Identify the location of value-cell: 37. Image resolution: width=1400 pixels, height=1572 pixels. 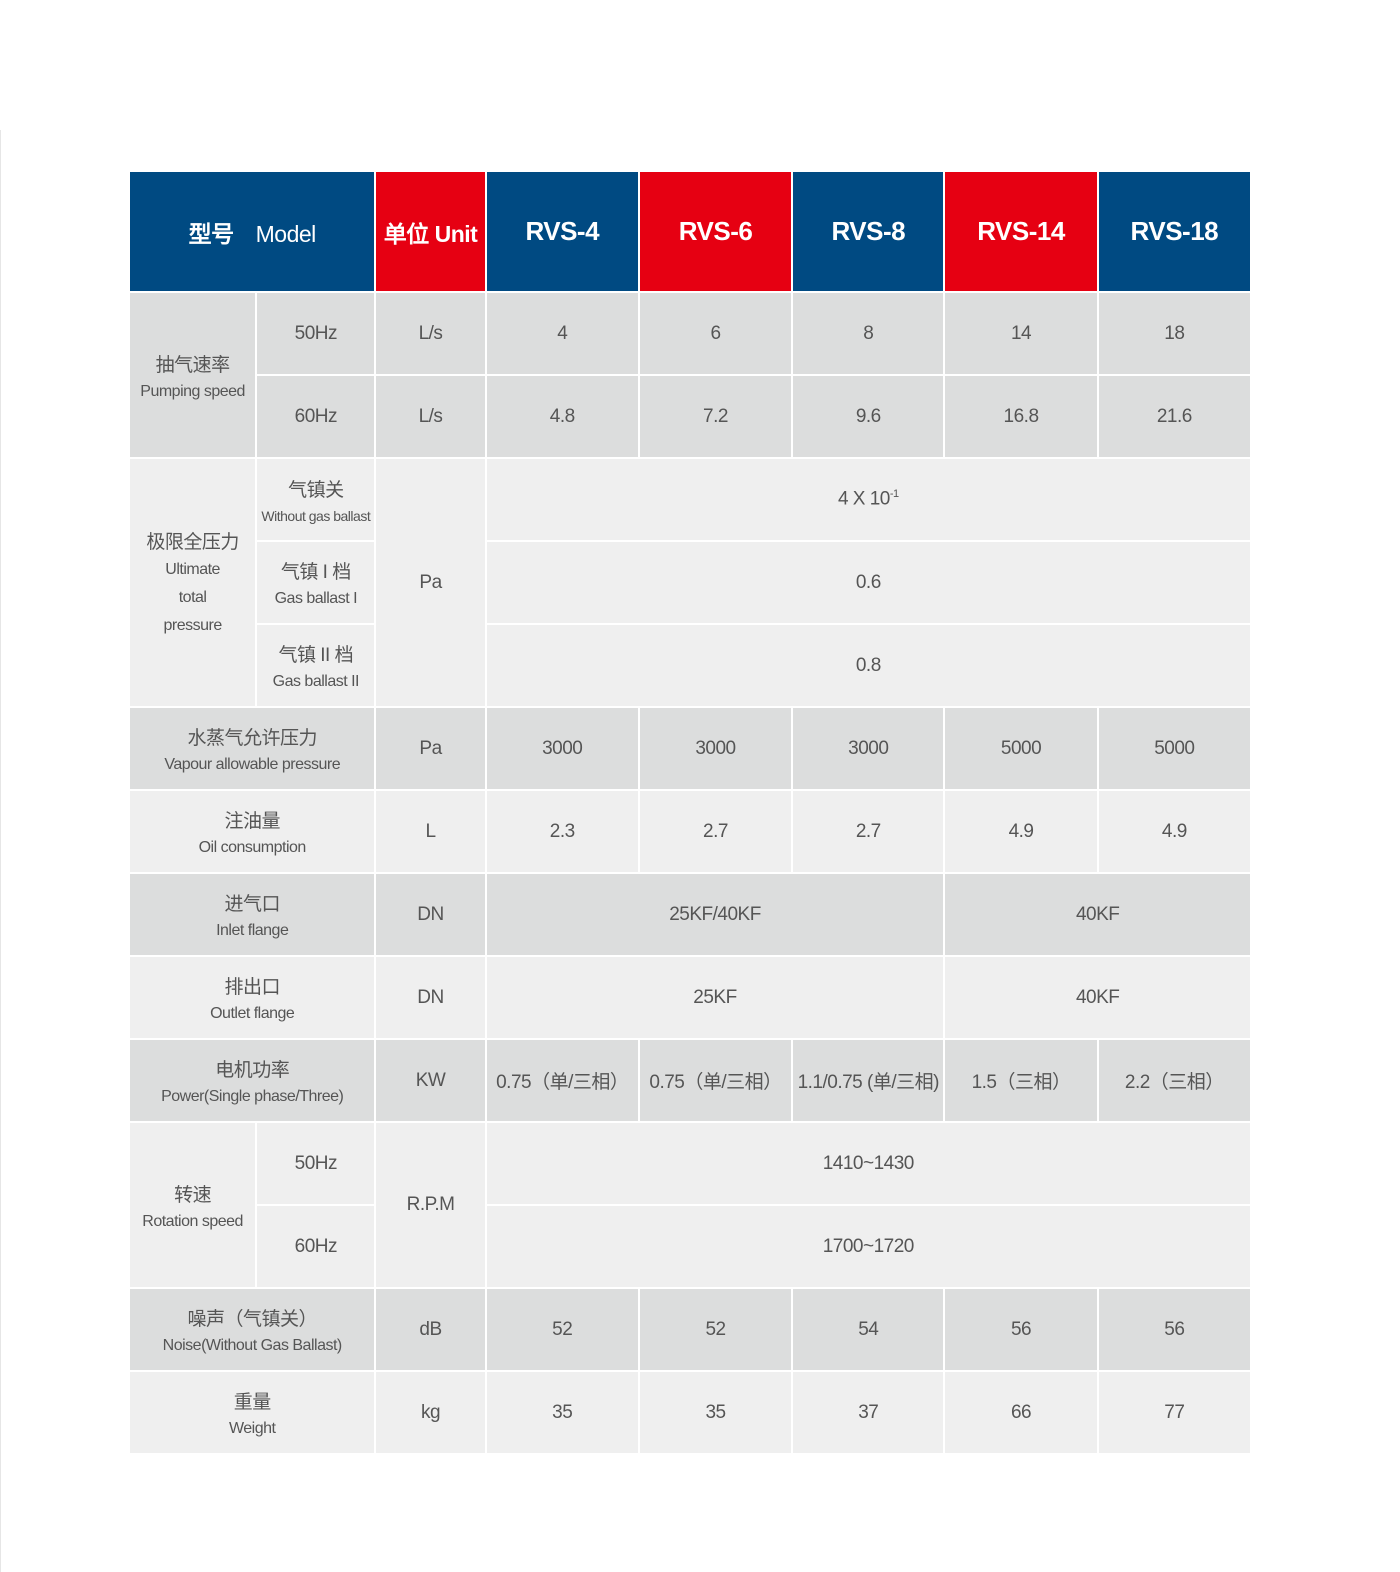
(868, 1412).